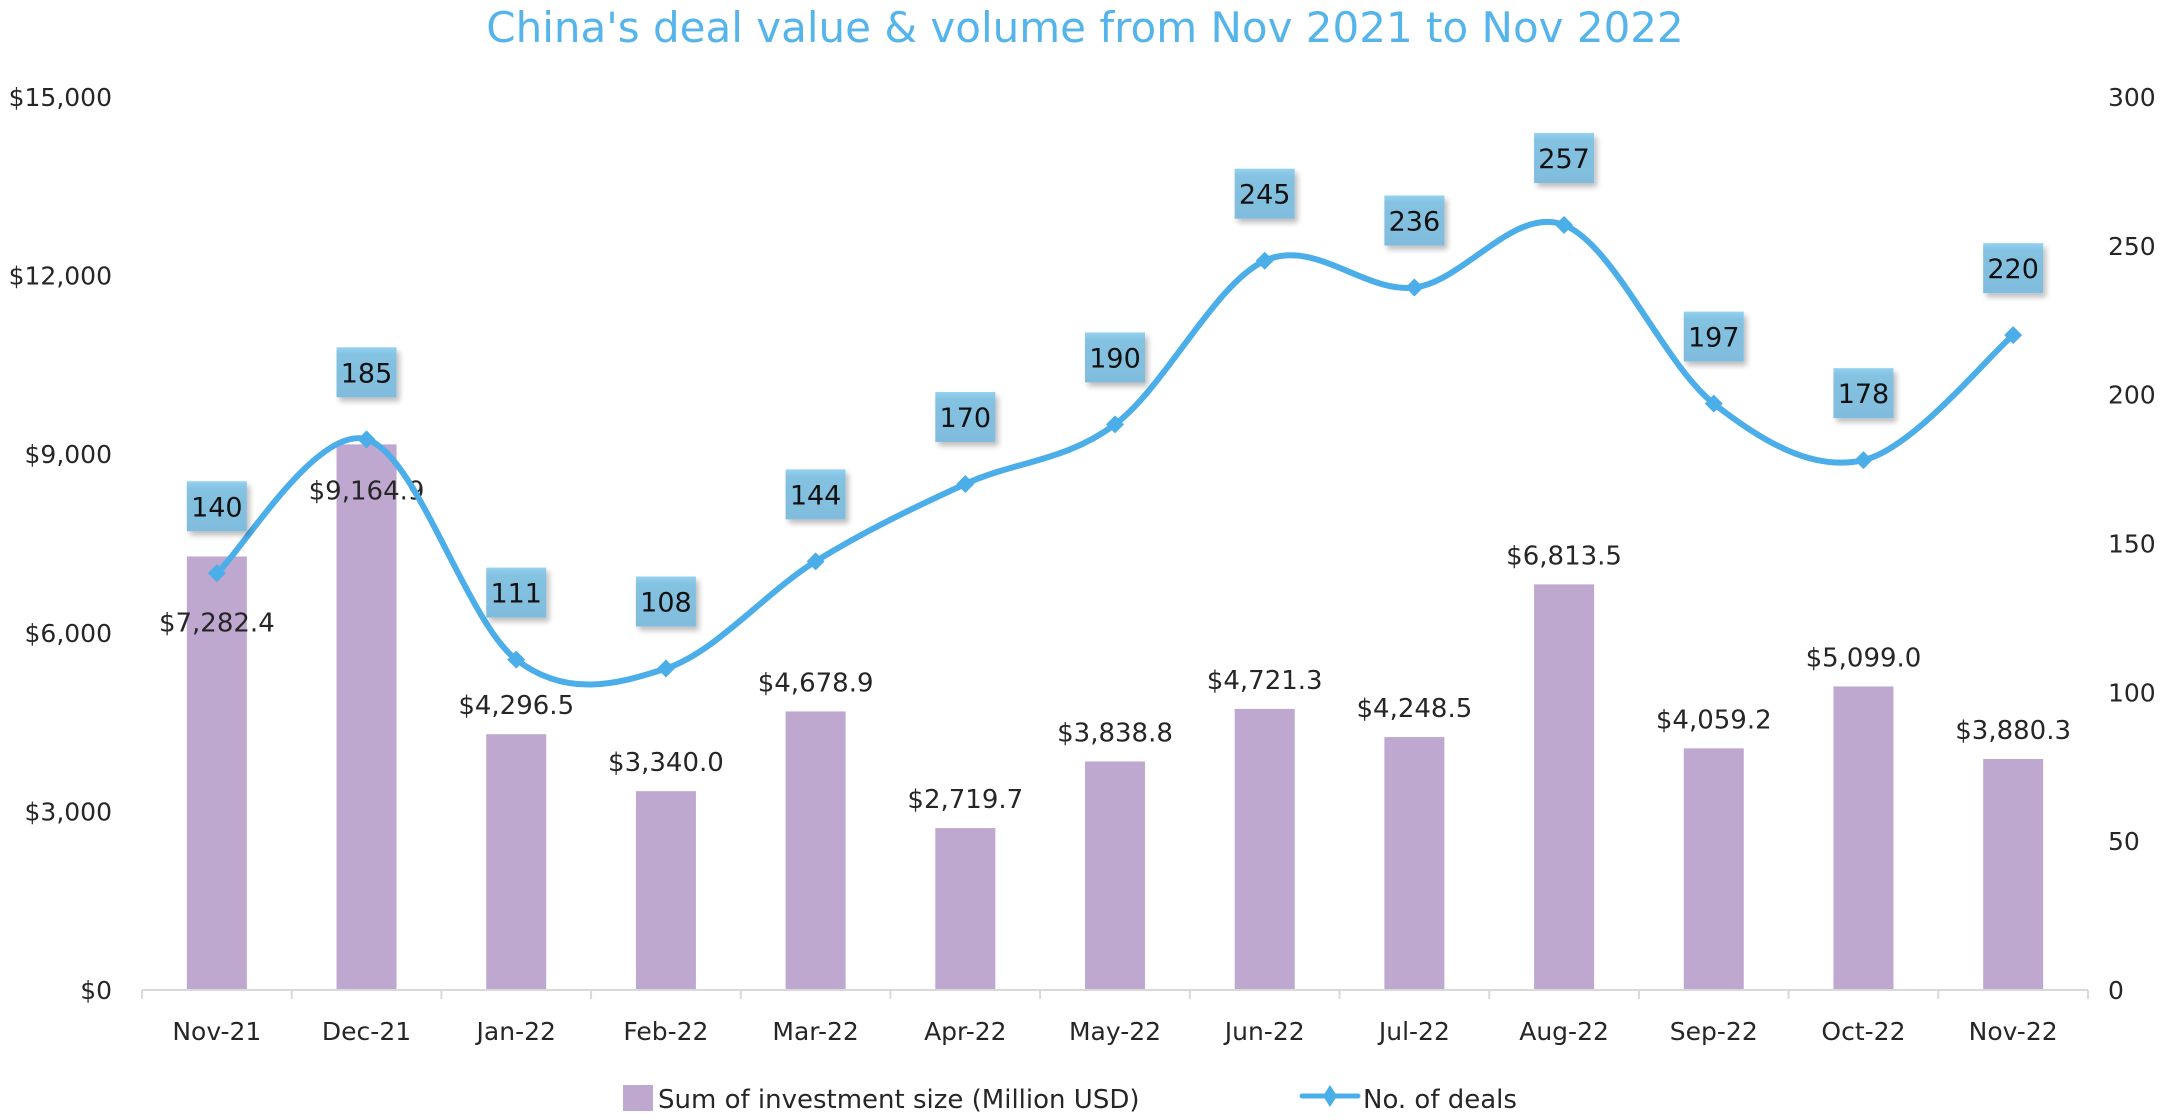 Image resolution: width=2170 pixels, height=1120 pixels. What do you see at coordinates (2013, 731) in the screenshot?
I see `bar-data-label: $3,880.3` at bounding box center [2013, 731].